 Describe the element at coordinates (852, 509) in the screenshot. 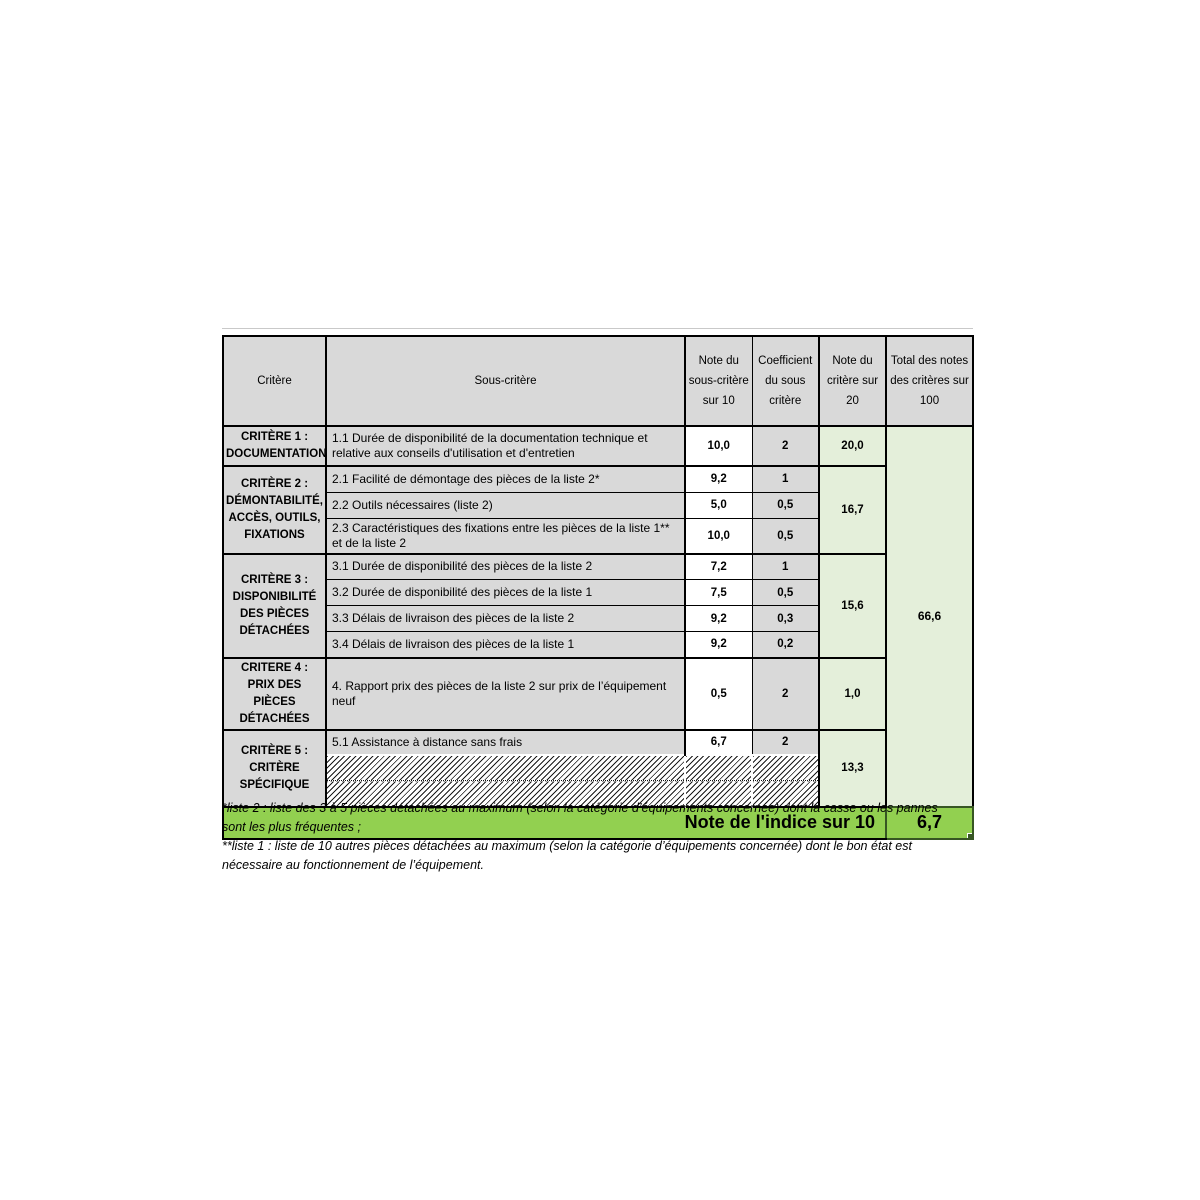

I see `note20-cell: 16,7` at that location.